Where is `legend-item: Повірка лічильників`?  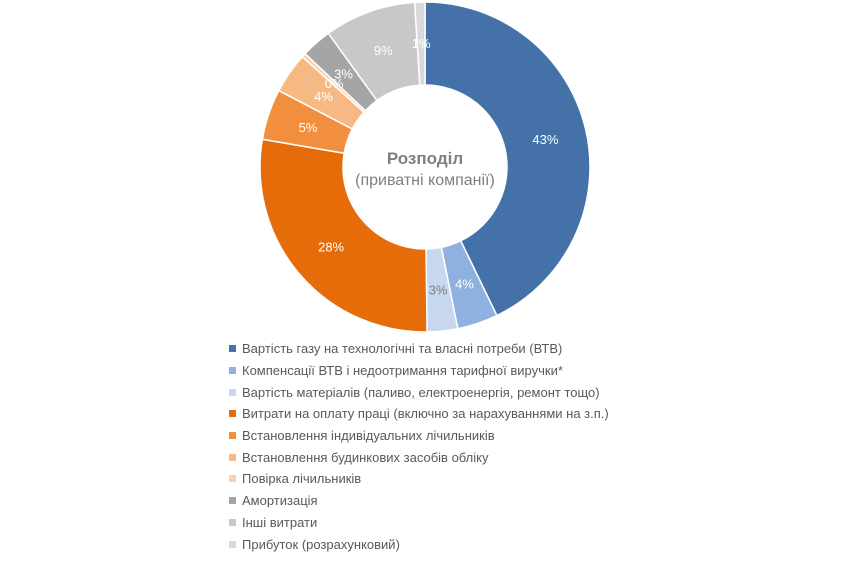
legend-item: Повірка лічильників is located at coordinates (529, 479).